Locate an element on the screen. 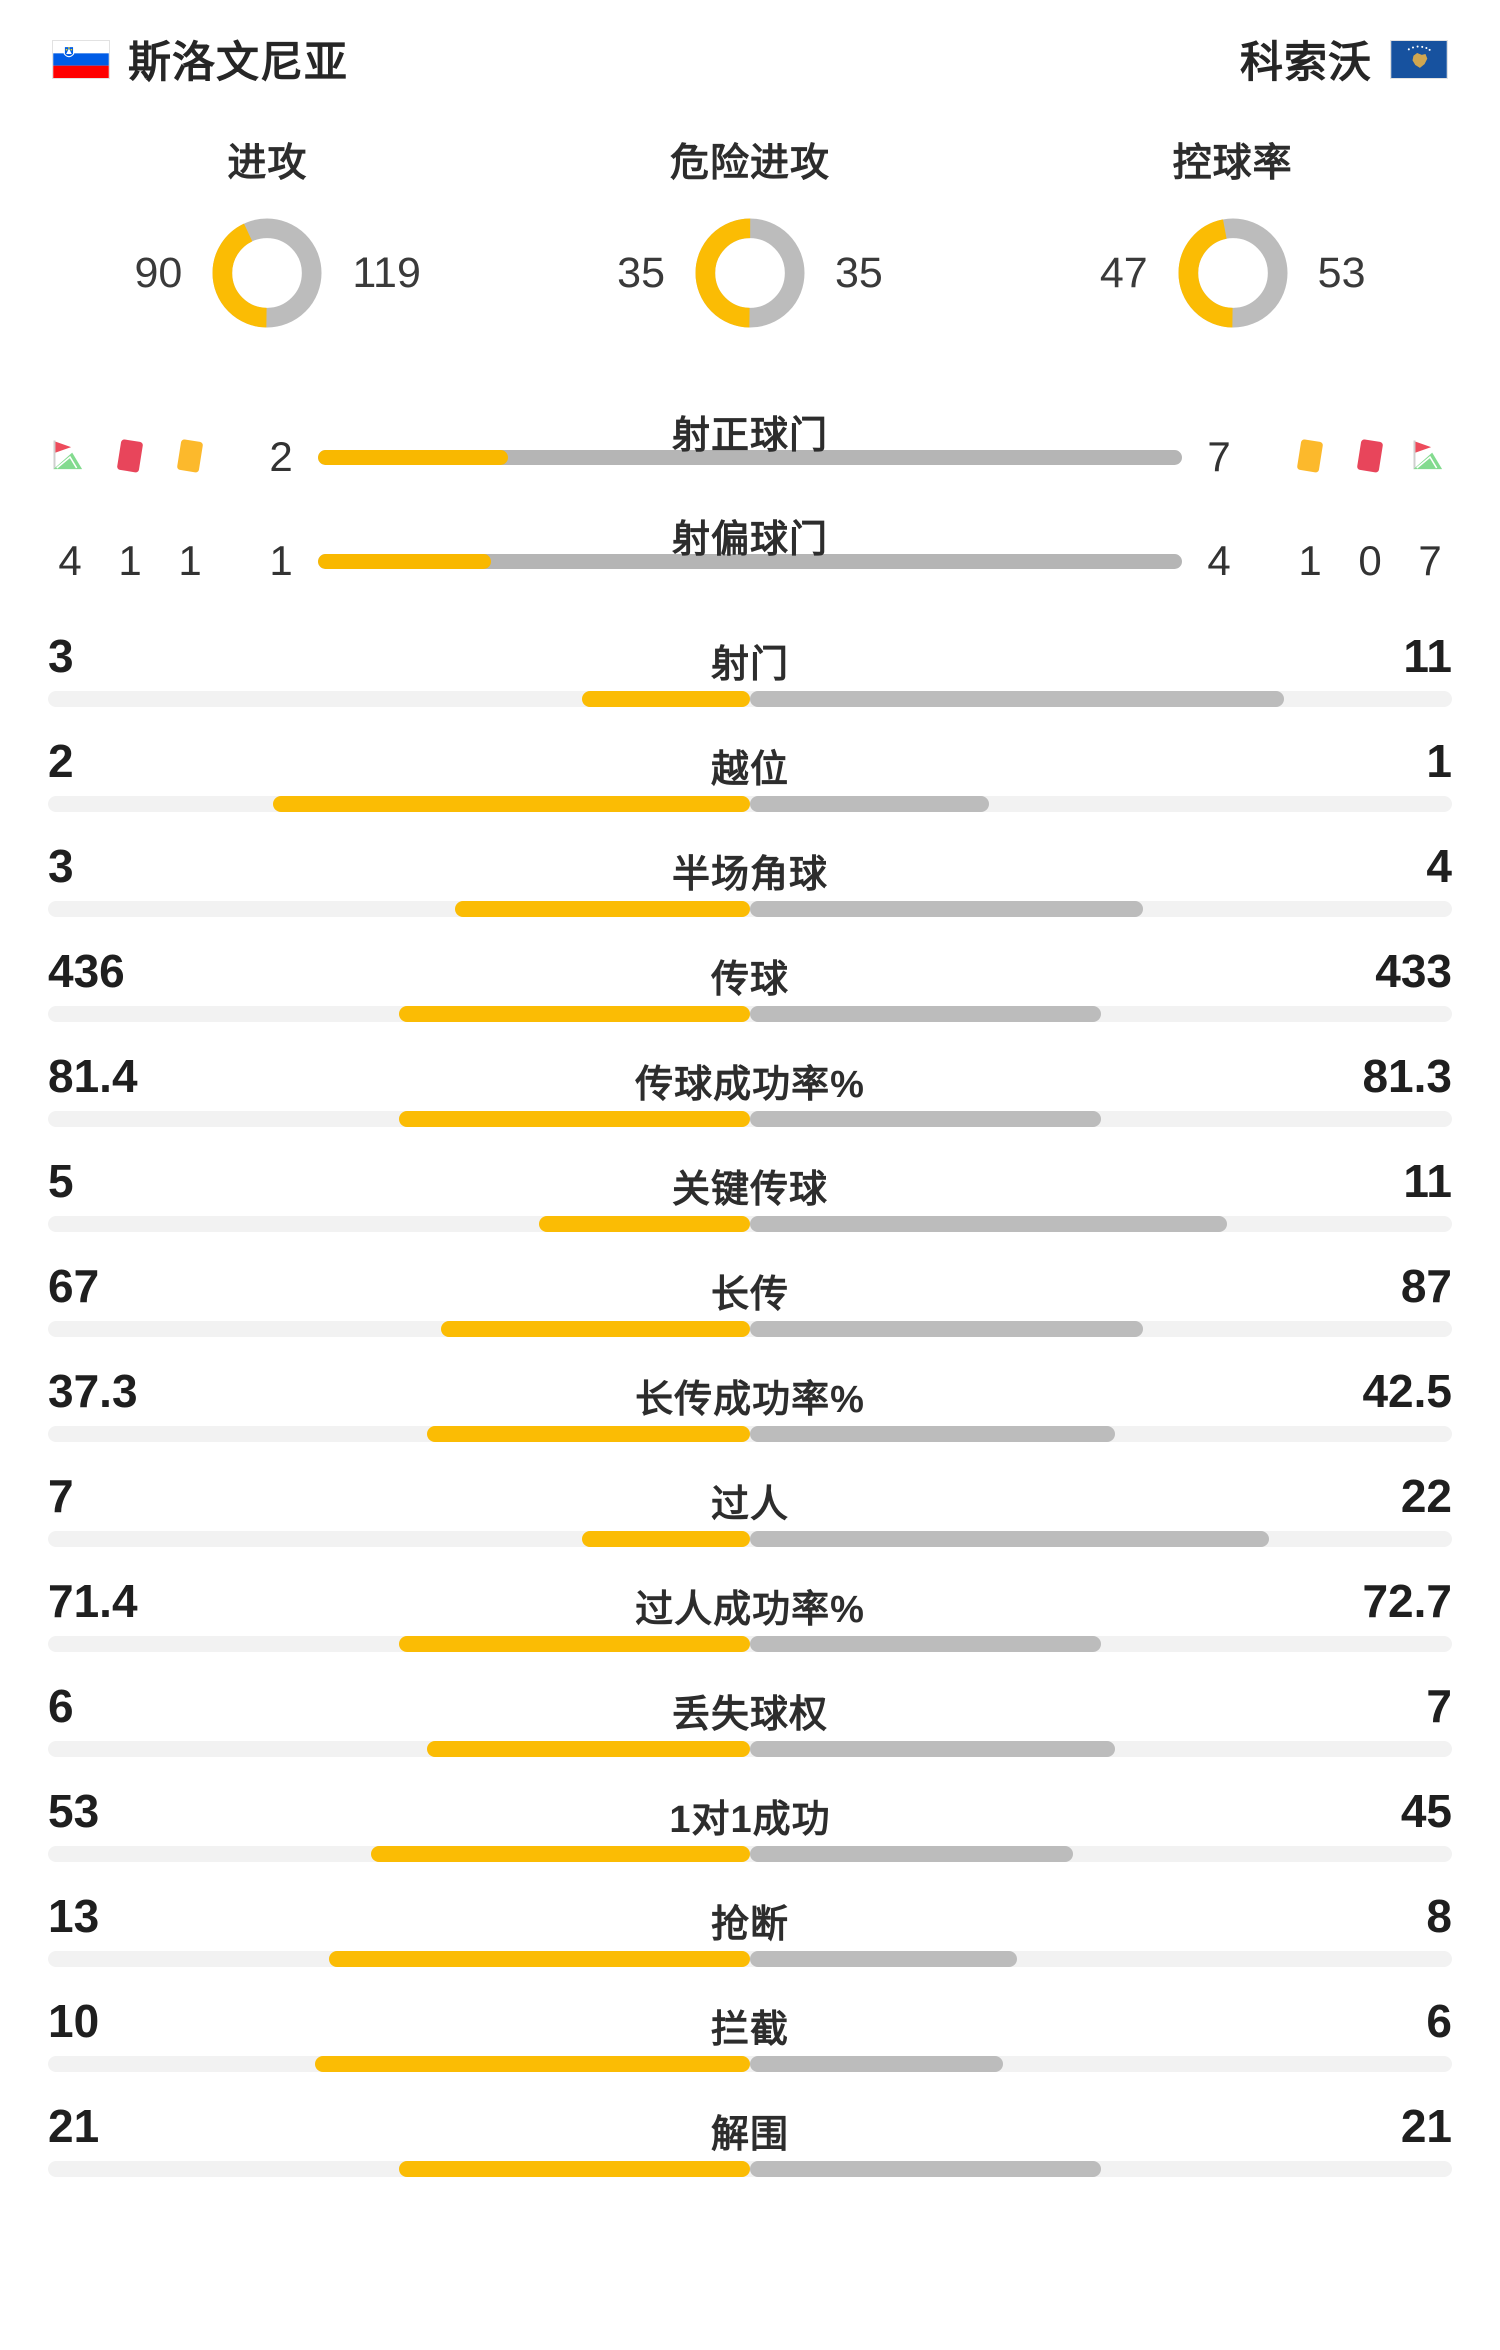 This screenshot has height=2350, width=1500. stat-away-value: 87 is located at coordinates (1426, 1286).